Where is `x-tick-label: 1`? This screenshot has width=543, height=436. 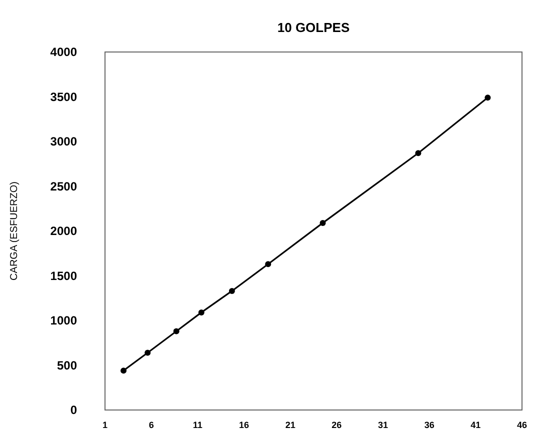
x-tick-label: 1 is located at coordinates (105, 425).